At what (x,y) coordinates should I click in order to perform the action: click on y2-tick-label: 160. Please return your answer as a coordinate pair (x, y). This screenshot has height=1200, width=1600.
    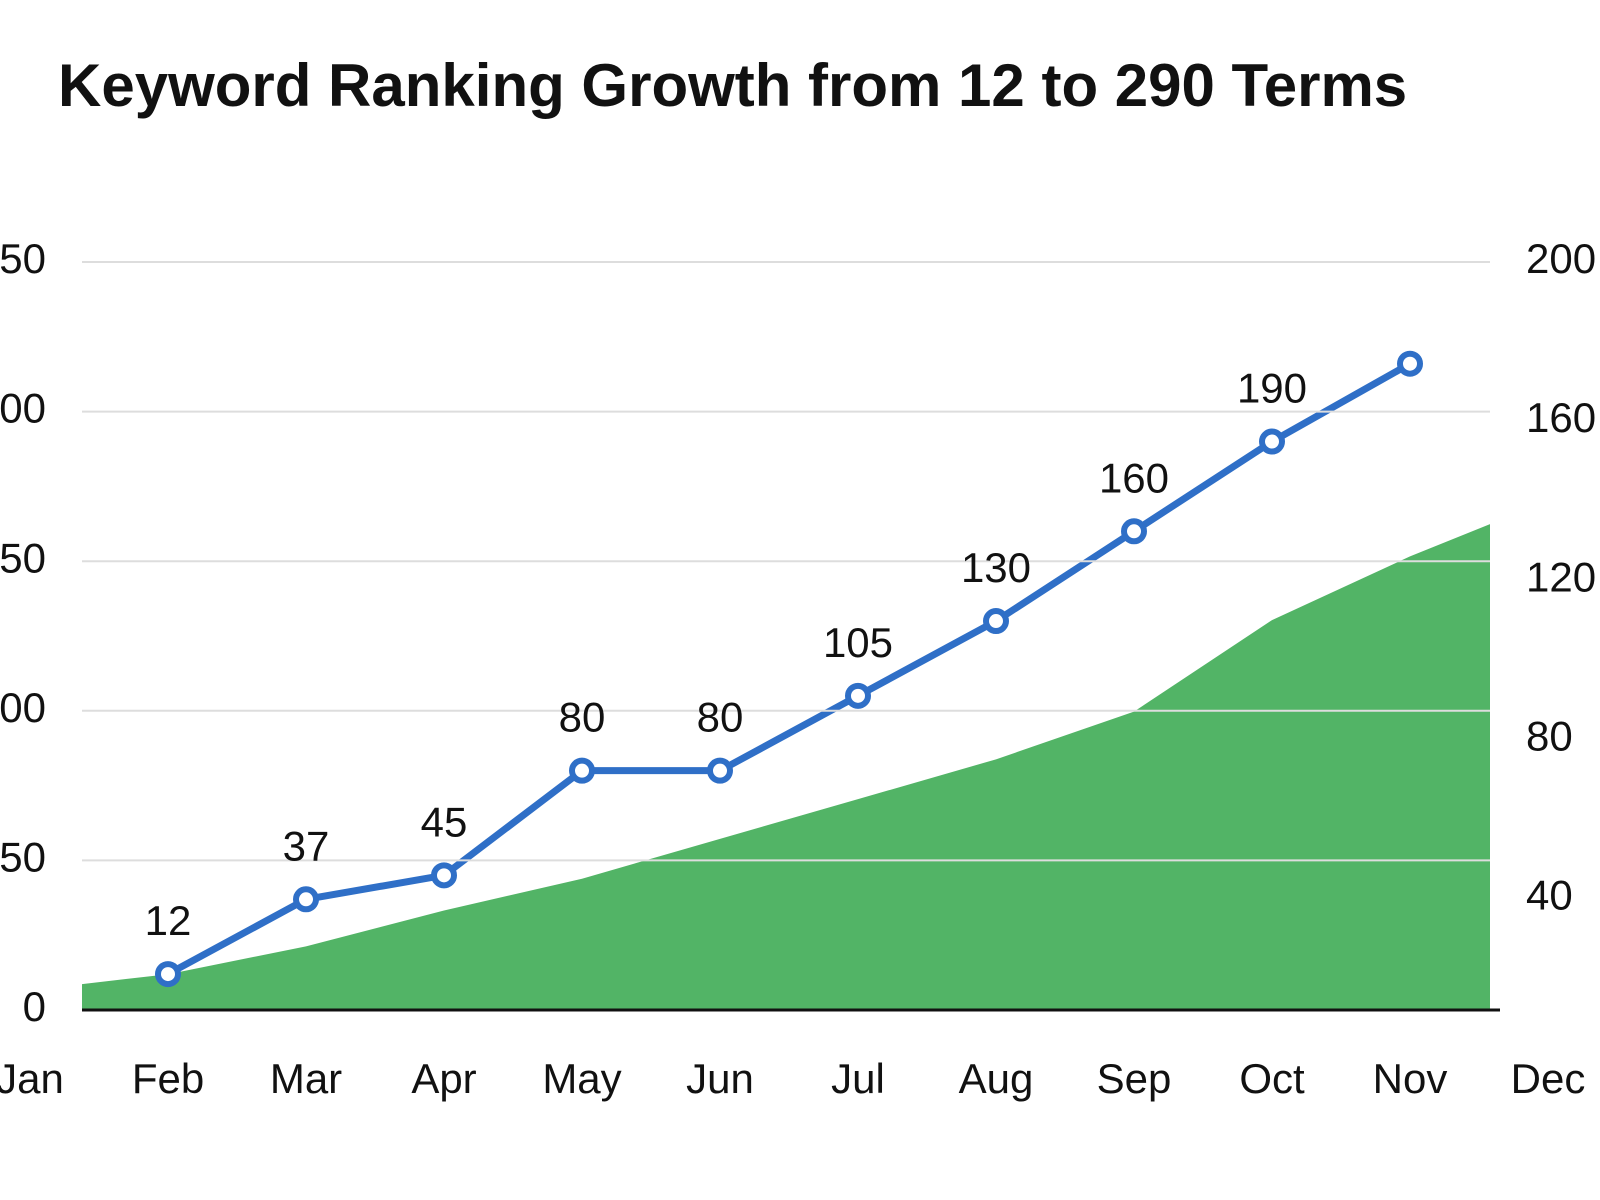
    Looking at the image, I should click on (1561, 417).